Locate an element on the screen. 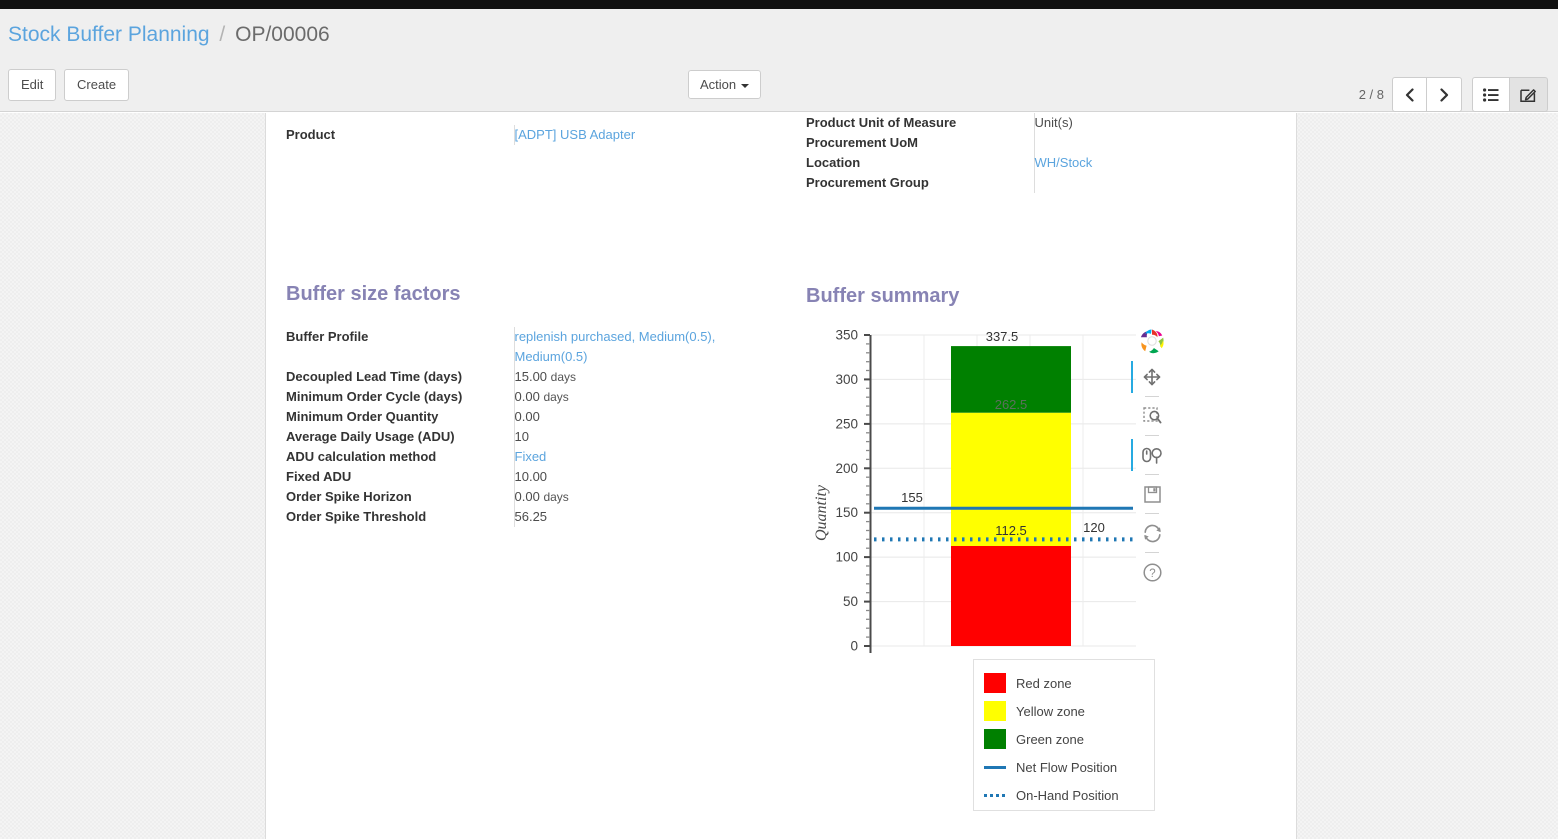 This screenshot has width=1558, height=839. edit-button: Edit is located at coordinates (32, 85).